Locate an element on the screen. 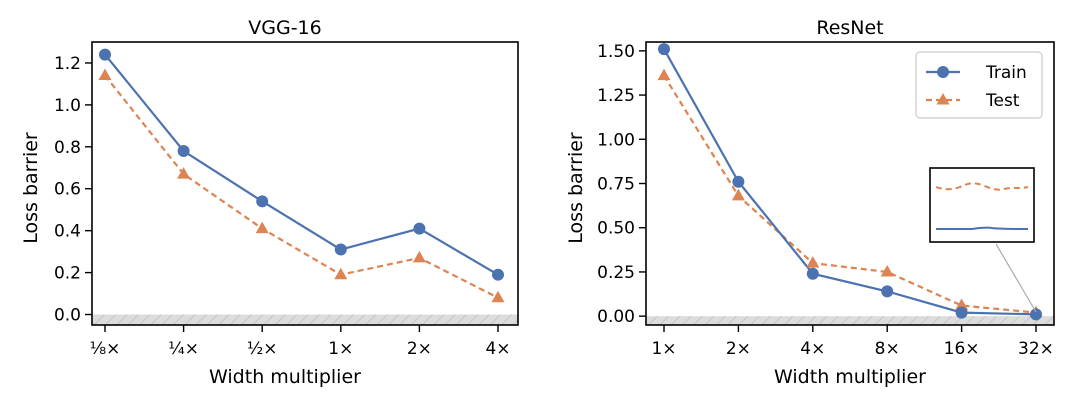  resnet-y-ticks: 0.00 0.25 0.50 0.75 1.00 1.25 1.50 is located at coordinates (621, 184).